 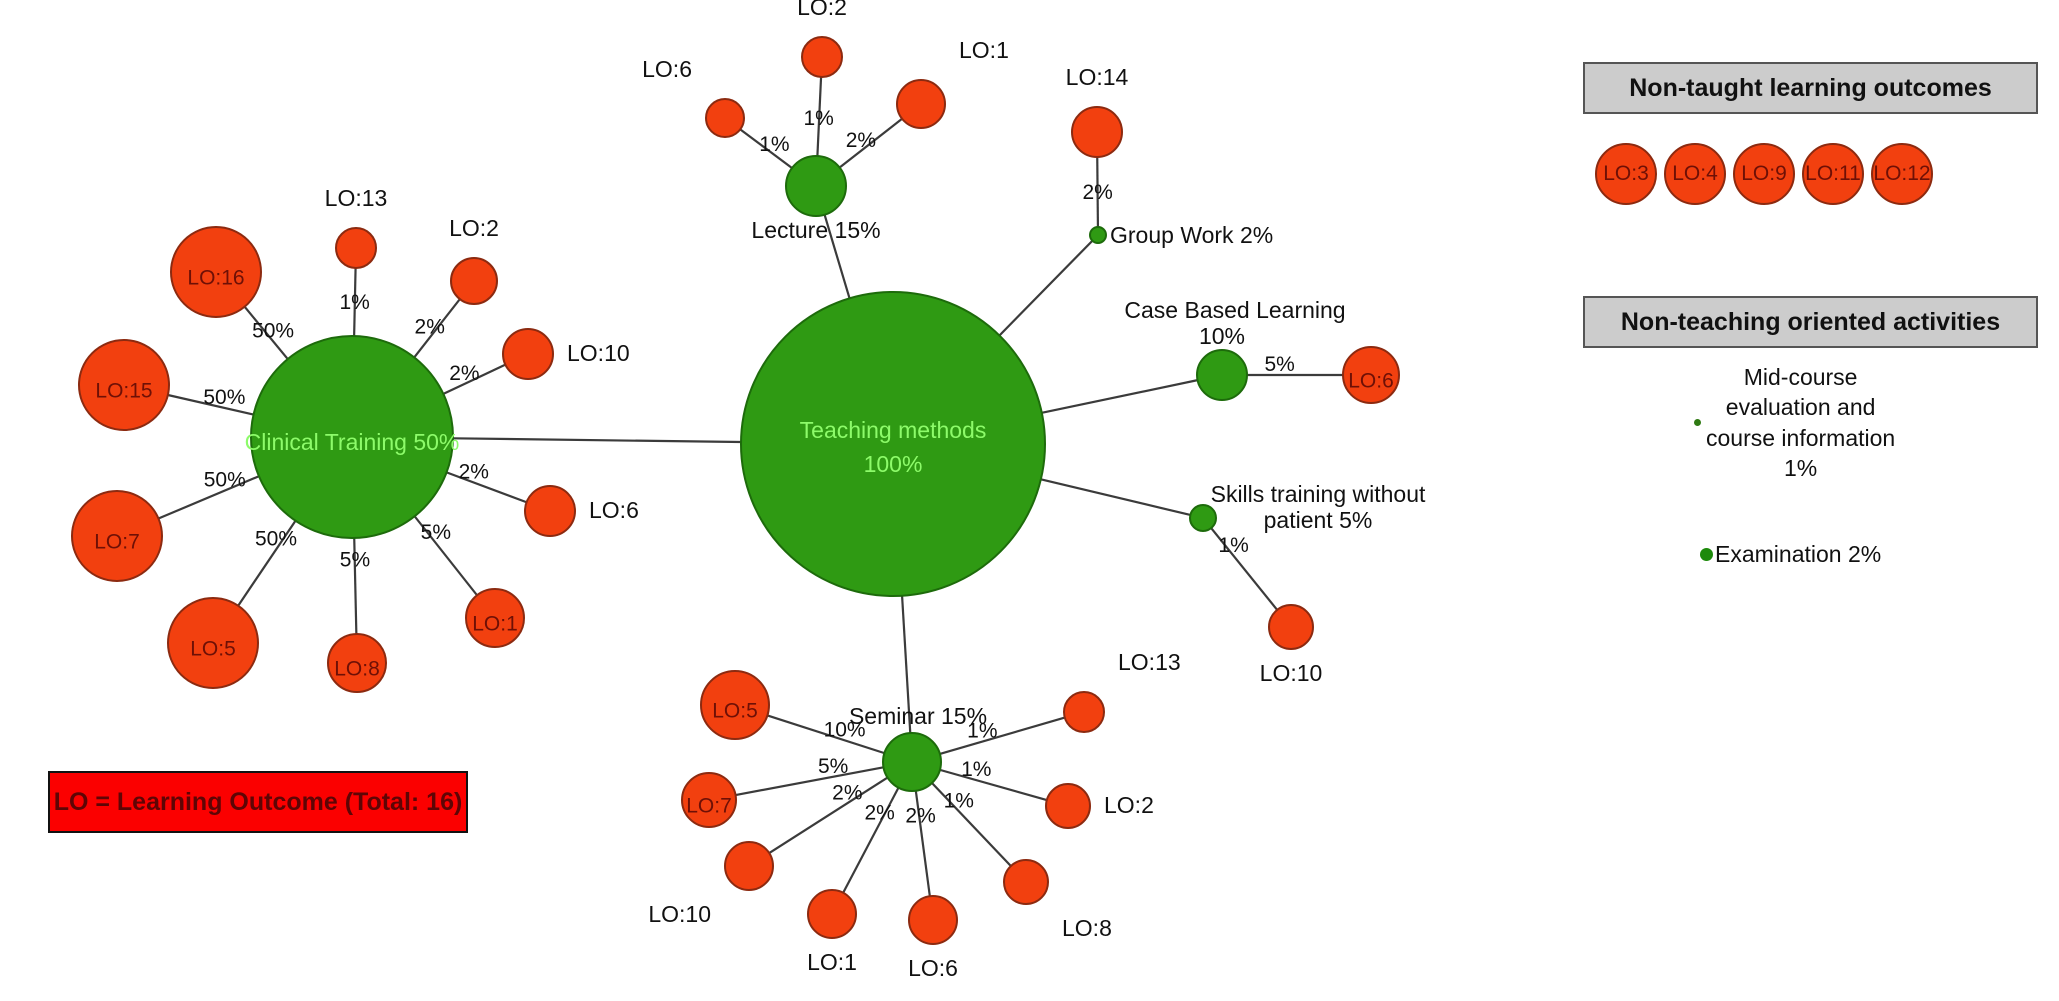 What do you see at coordinates (735, 711) in the screenshot?
I see `outcome-label-sem-lo5: LO:5` at bounding box center [735, 711].